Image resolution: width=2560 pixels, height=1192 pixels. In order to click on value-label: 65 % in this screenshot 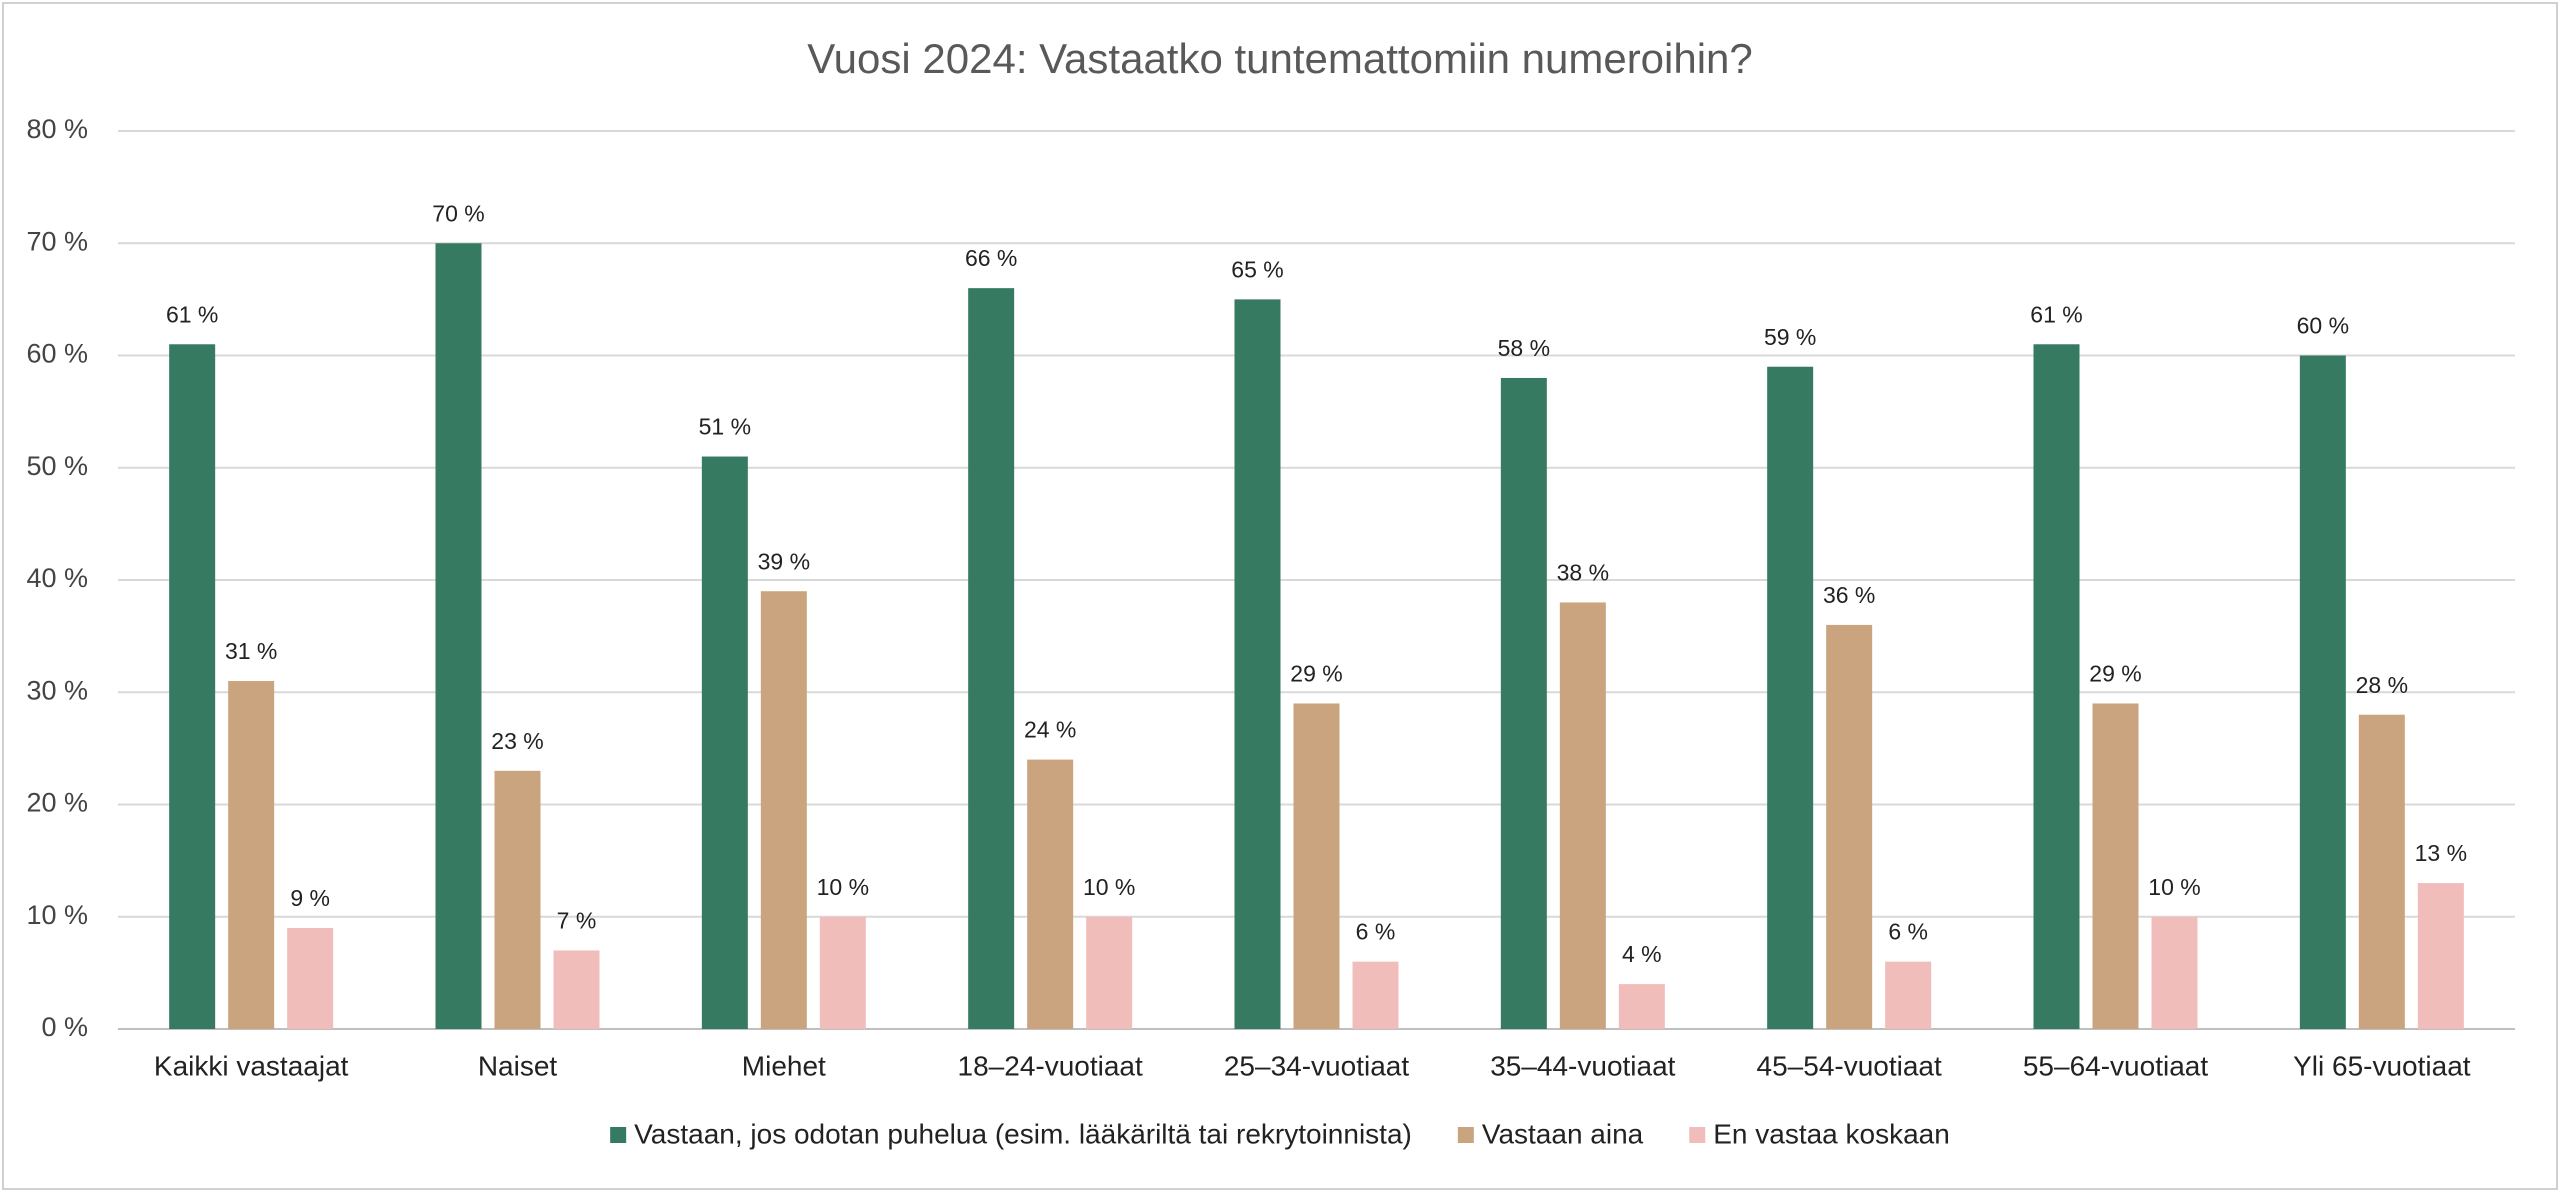, I will do `click(1257, 269)`.